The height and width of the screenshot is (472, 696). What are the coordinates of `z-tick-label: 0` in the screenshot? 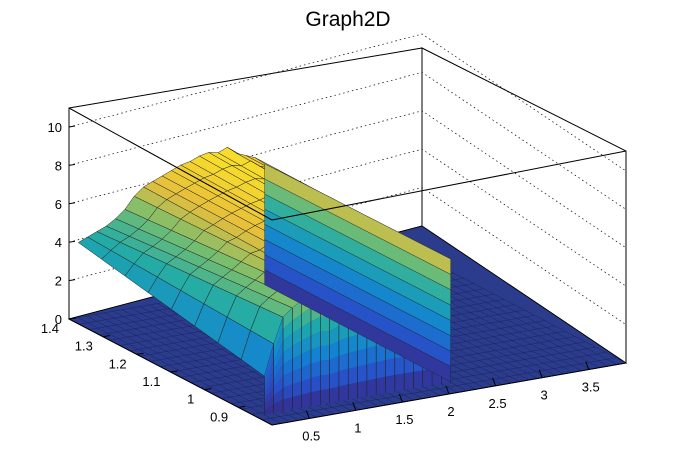 It's located at (58, 319).